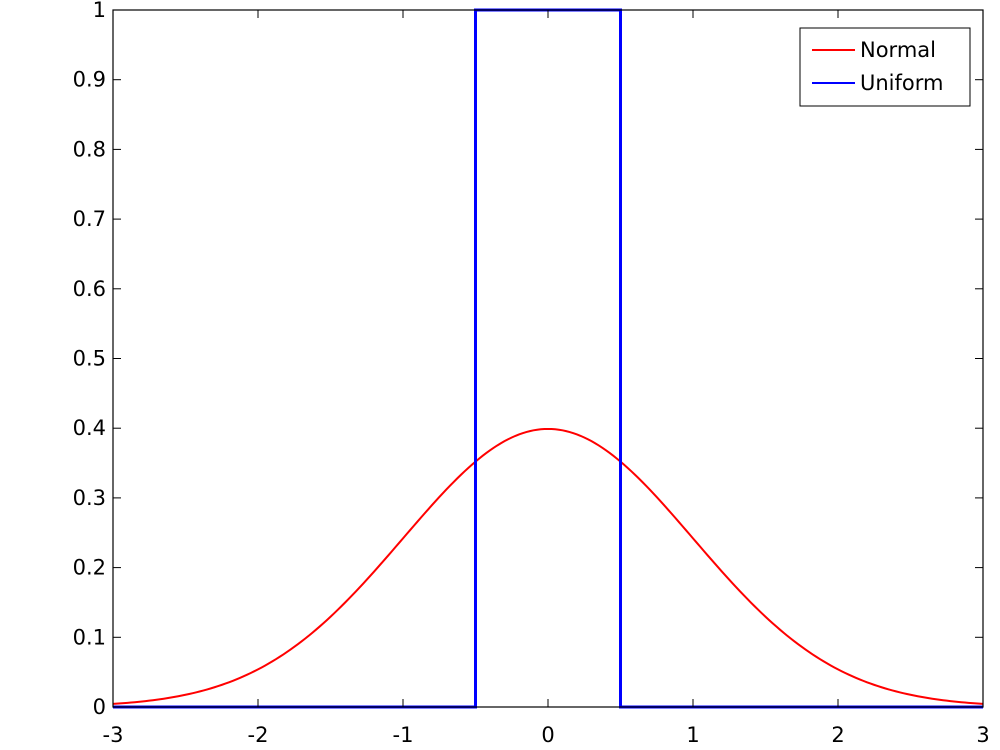 The height and width of the screenshot is (750, 1000). I want to click on y-tick-label: 0.7, so click(89, 219).